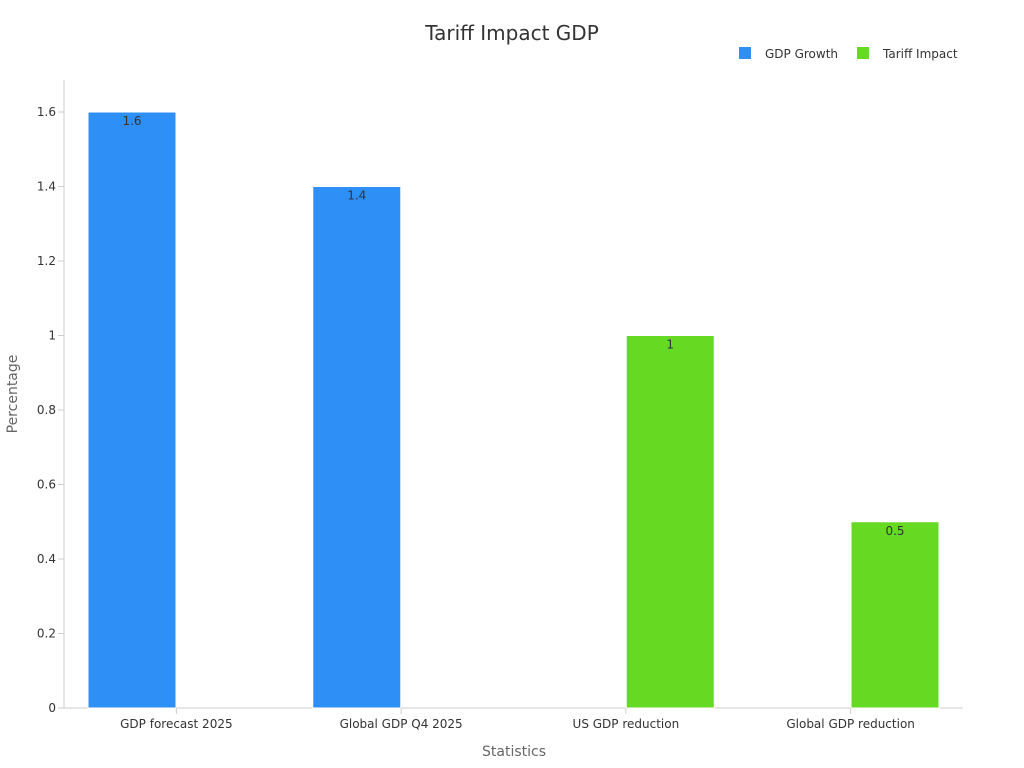 The height and width of the screenshot is (768, 1024). Describe the element at coordinates (46, 410) in the screenshot. I see `y-tick-label: 0.8` at that location.